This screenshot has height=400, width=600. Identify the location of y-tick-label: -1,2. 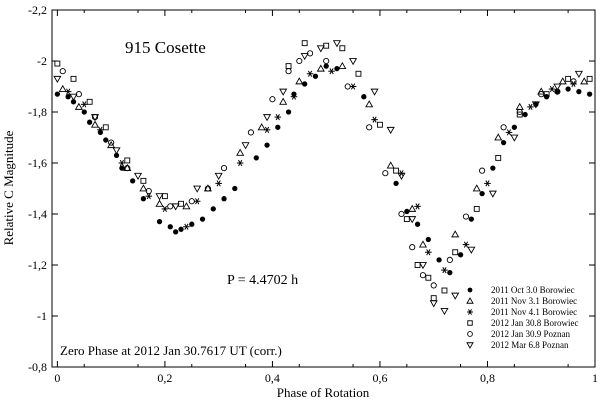
(37, 265).